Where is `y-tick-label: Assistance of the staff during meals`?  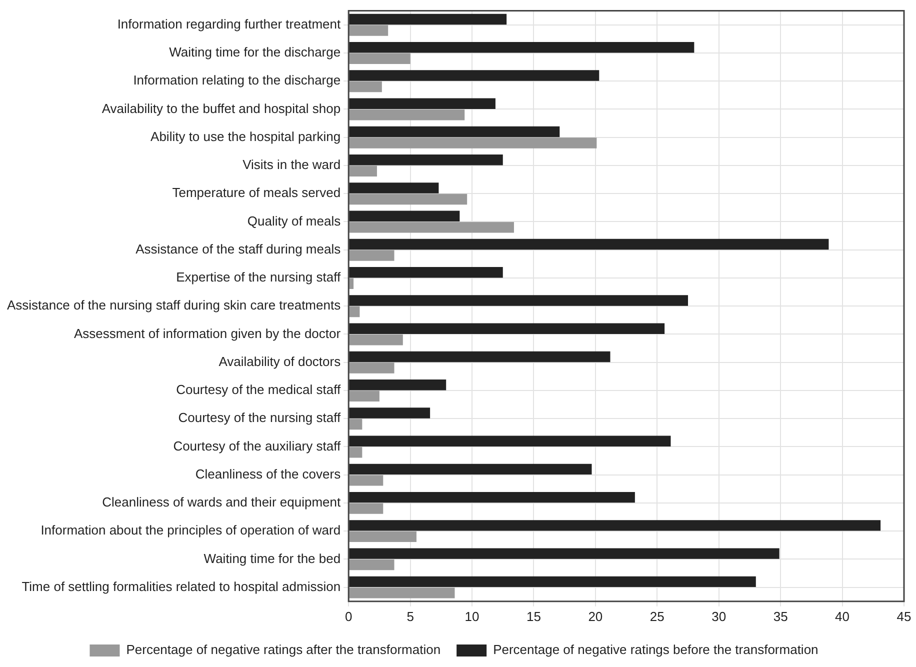 y-tick-label: Assistance of the staff during meals is located at coordinates (239, 248).